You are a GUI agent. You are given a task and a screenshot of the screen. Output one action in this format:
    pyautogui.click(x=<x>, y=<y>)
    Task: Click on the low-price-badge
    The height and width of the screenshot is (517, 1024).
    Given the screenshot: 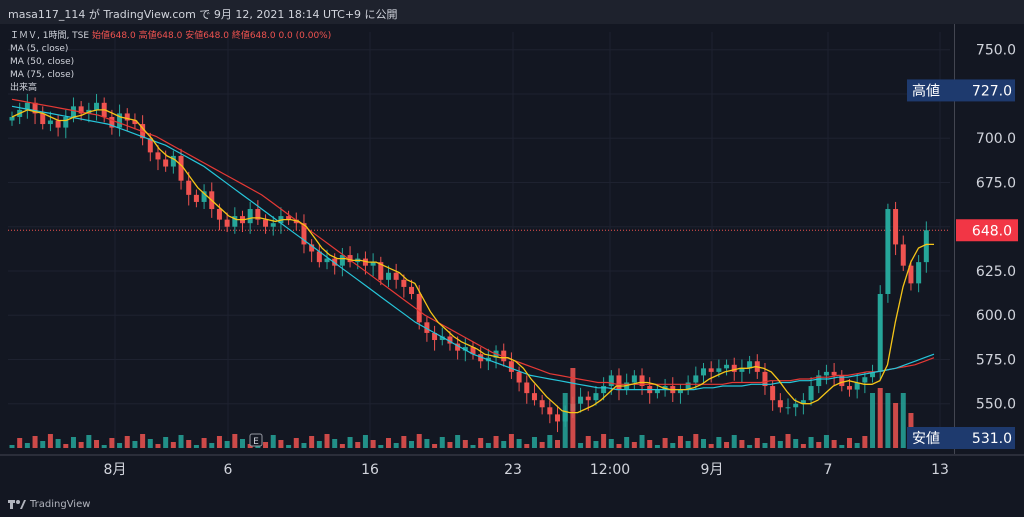 What is the action you would take?
    pyautogui.click(x=961, y=438)
    